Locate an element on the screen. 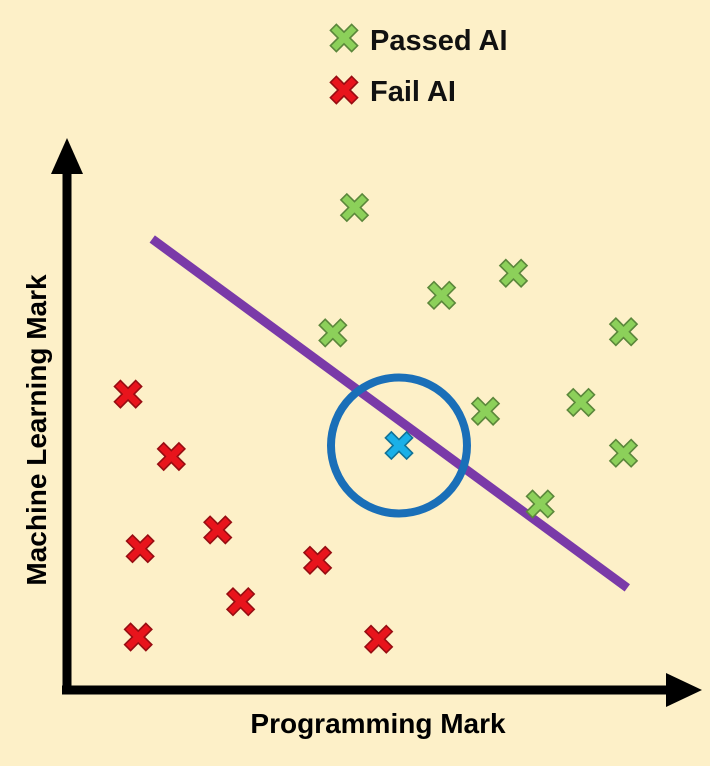 The image size is (710, 766). x-axis-arrowhead is located at coordinates (684, 690).